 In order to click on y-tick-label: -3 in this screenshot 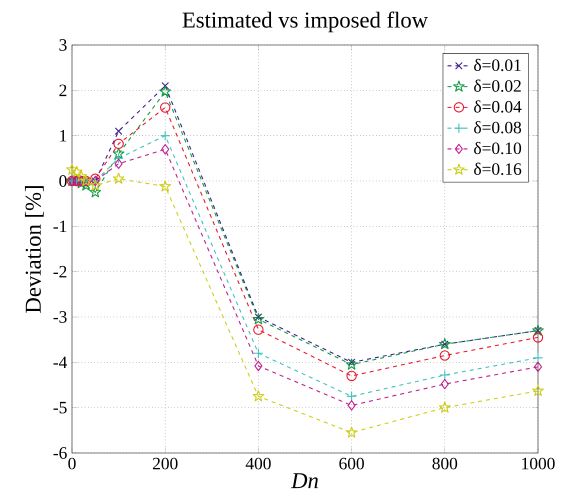, I will do `click(60, 317)`.